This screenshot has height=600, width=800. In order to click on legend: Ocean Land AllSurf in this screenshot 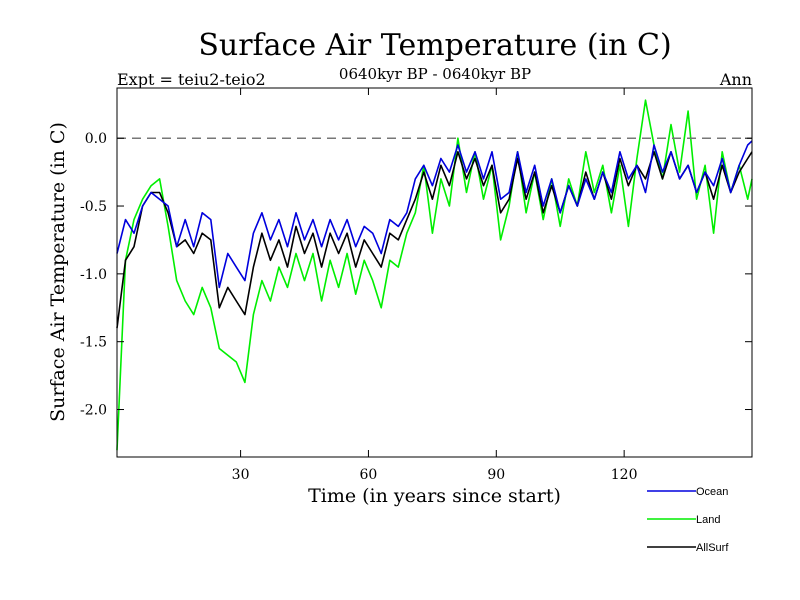, I will do `click(688, 520)`.